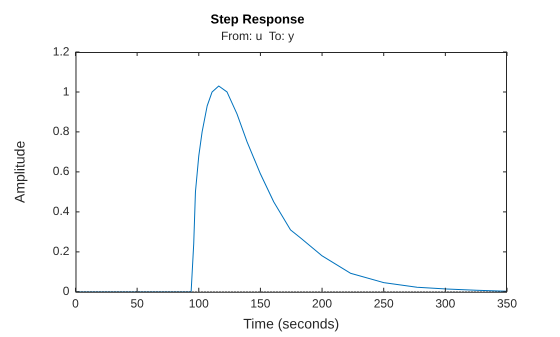 The image size is (560, 337). I want to click on x-tick-label: 100, so click(199, 303).